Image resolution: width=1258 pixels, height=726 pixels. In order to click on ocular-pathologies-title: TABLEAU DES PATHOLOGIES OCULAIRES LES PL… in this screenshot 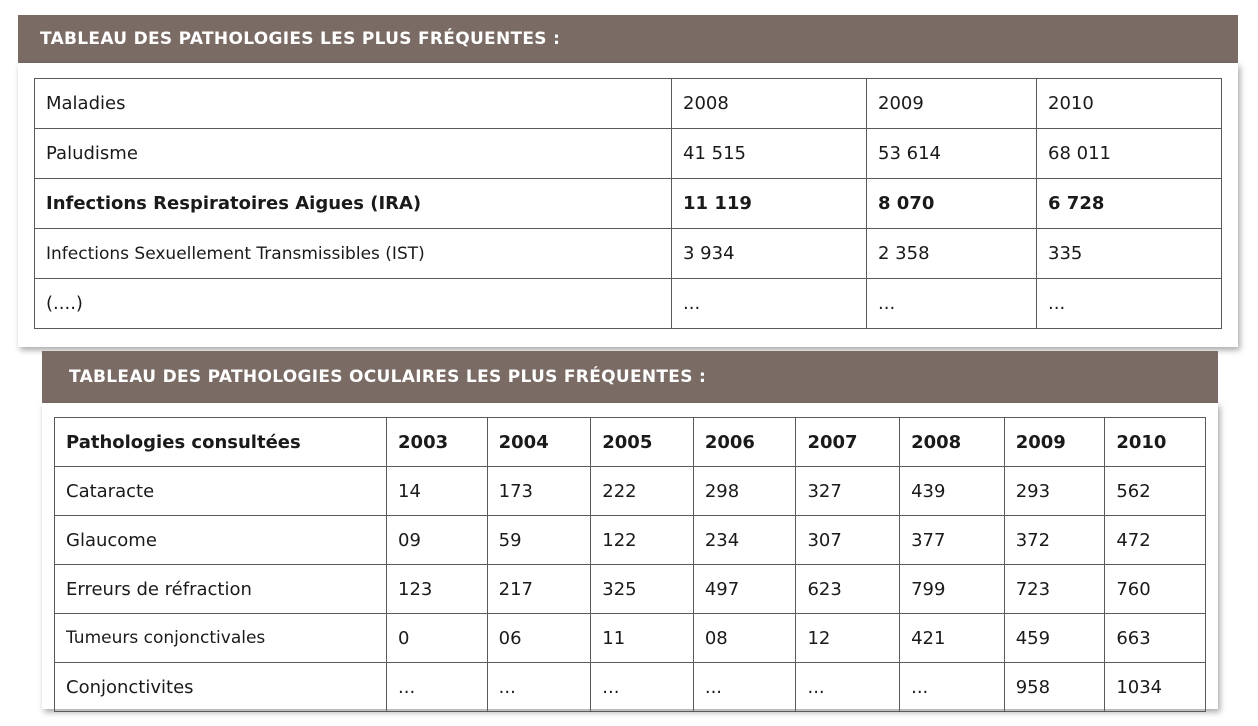, I will do `click(630, 377)`.